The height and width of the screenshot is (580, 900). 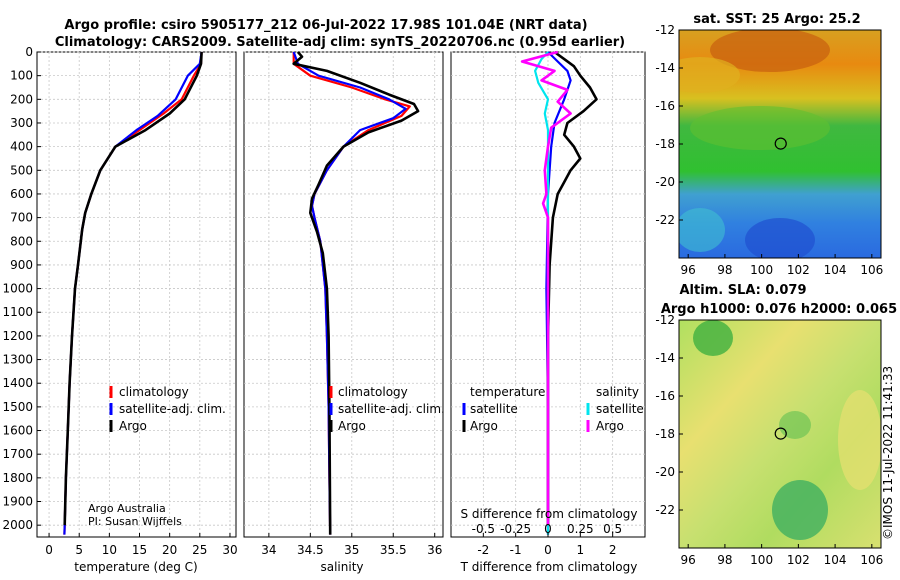 What do you see at coordinates (612, 529) in the screenshot?
I see `s-diff-tick-label: 0.5` at bounding box center [612, 529].